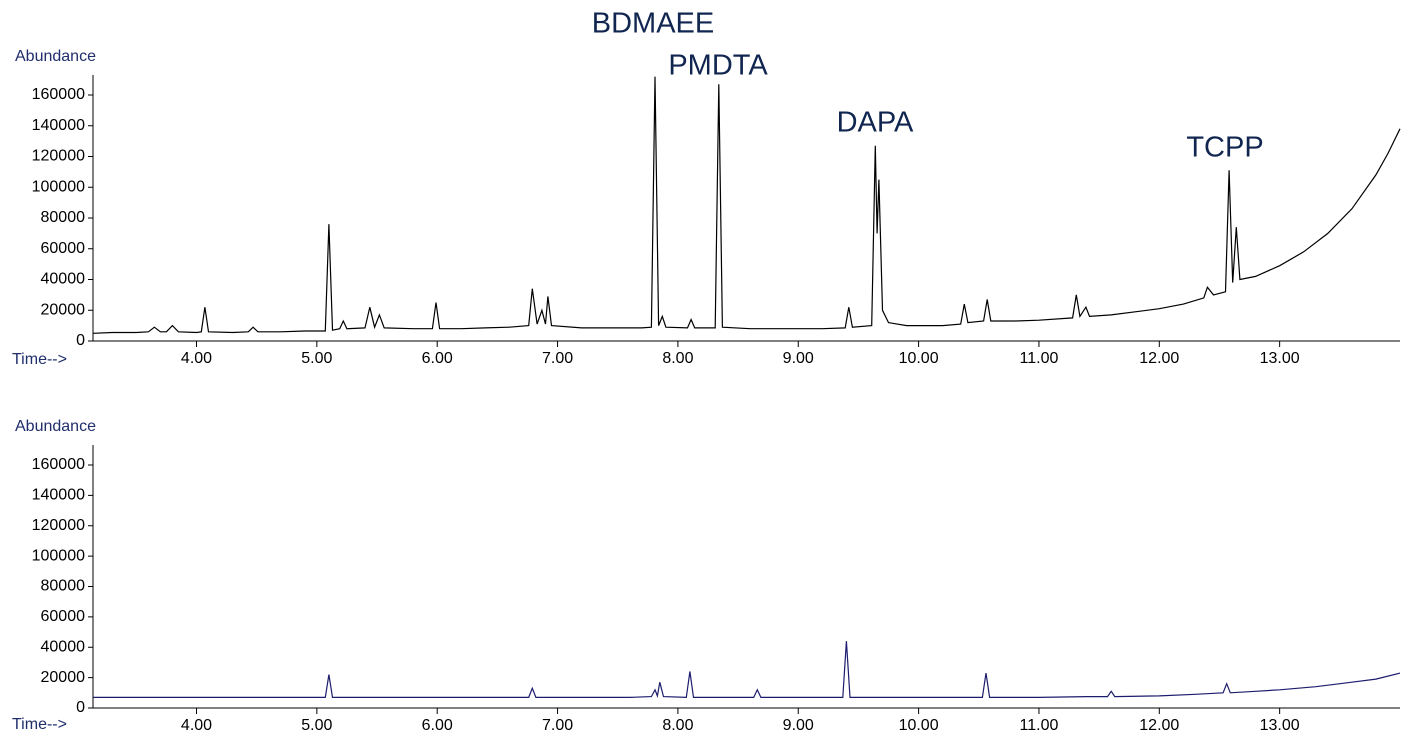  I want to click on signal-trace, so click(747, 670).